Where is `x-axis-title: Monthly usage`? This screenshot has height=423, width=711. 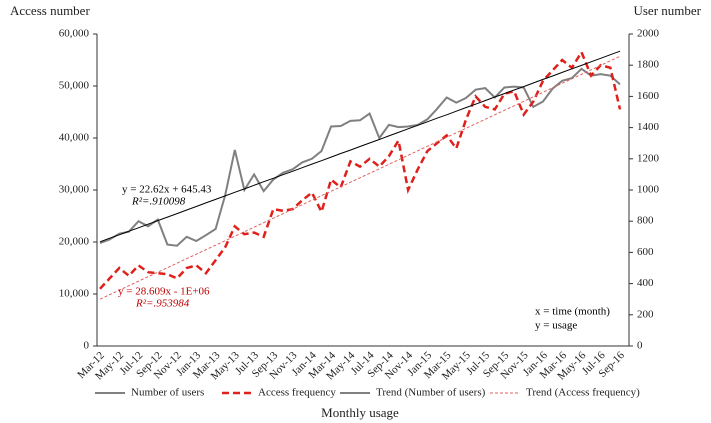 x-axis-title: Monthly usage is located at coordinates (360, 412).